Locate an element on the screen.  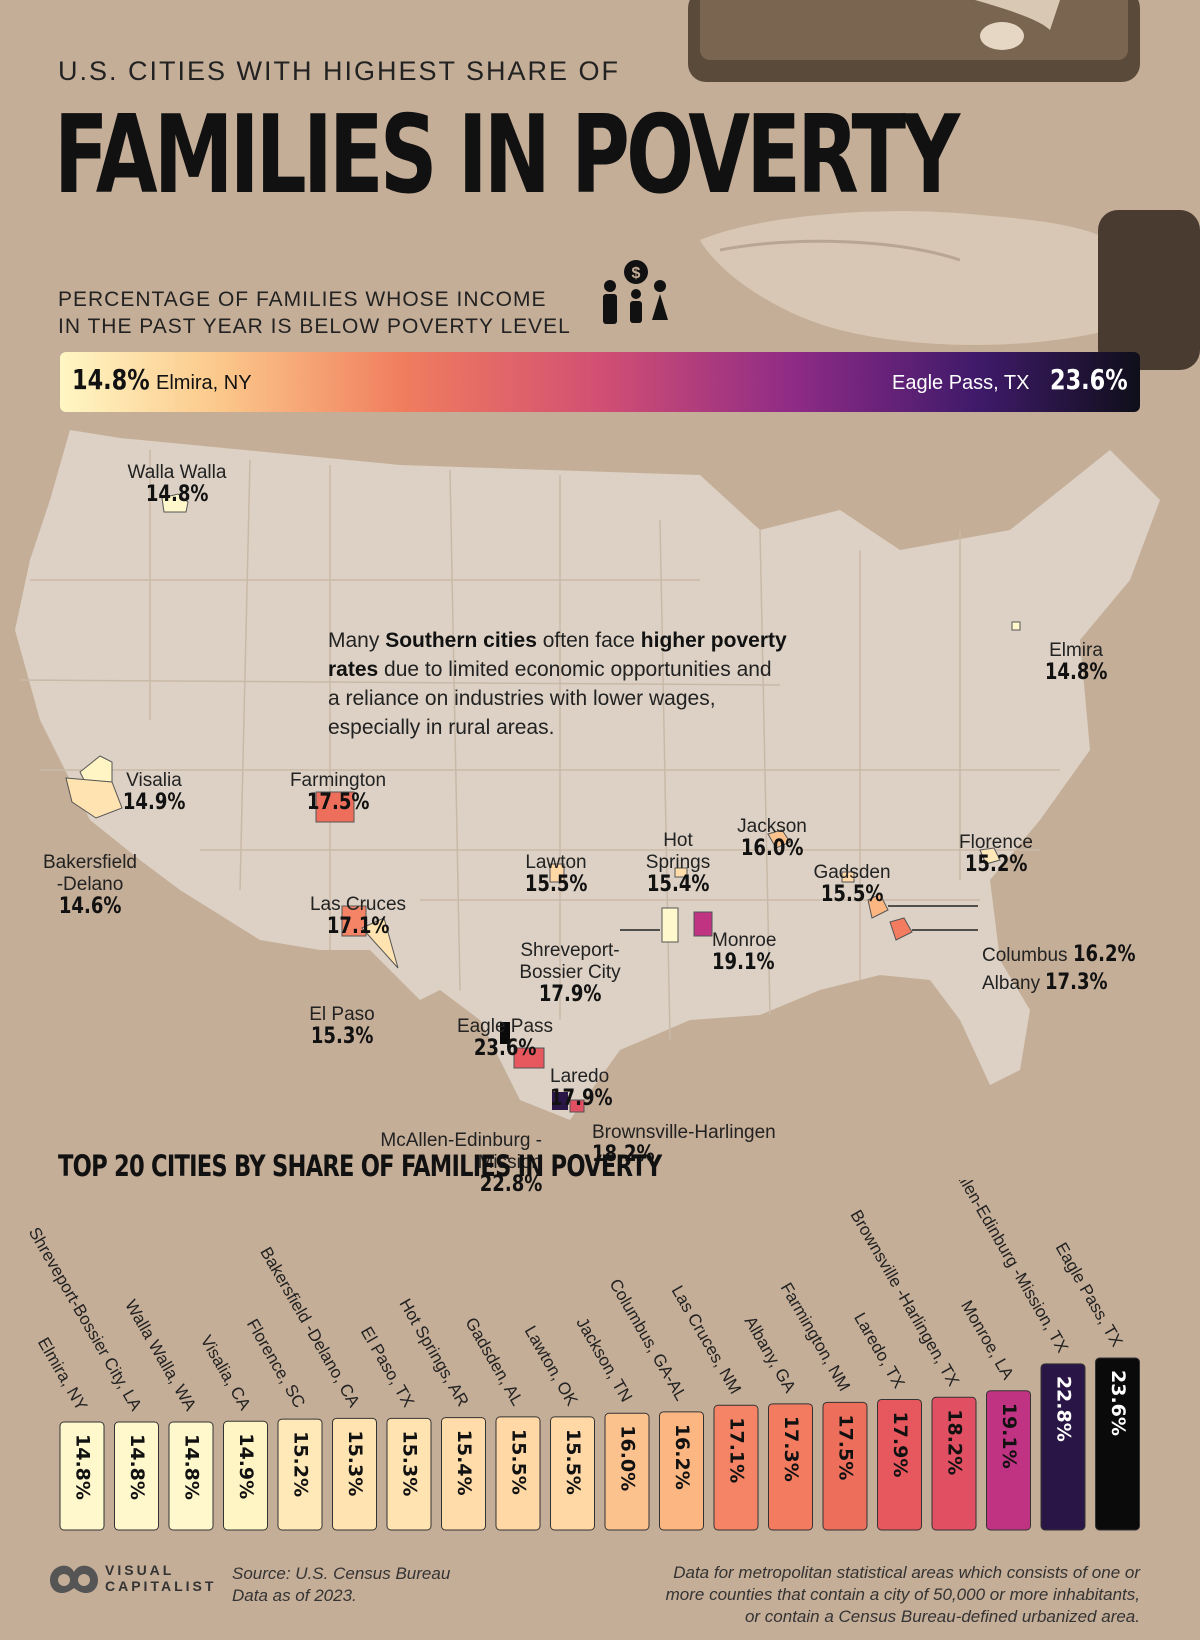
map-label-mcallen: McAllen-Edinburg -Mission 22.8% is located at coordinates (461, 1163).